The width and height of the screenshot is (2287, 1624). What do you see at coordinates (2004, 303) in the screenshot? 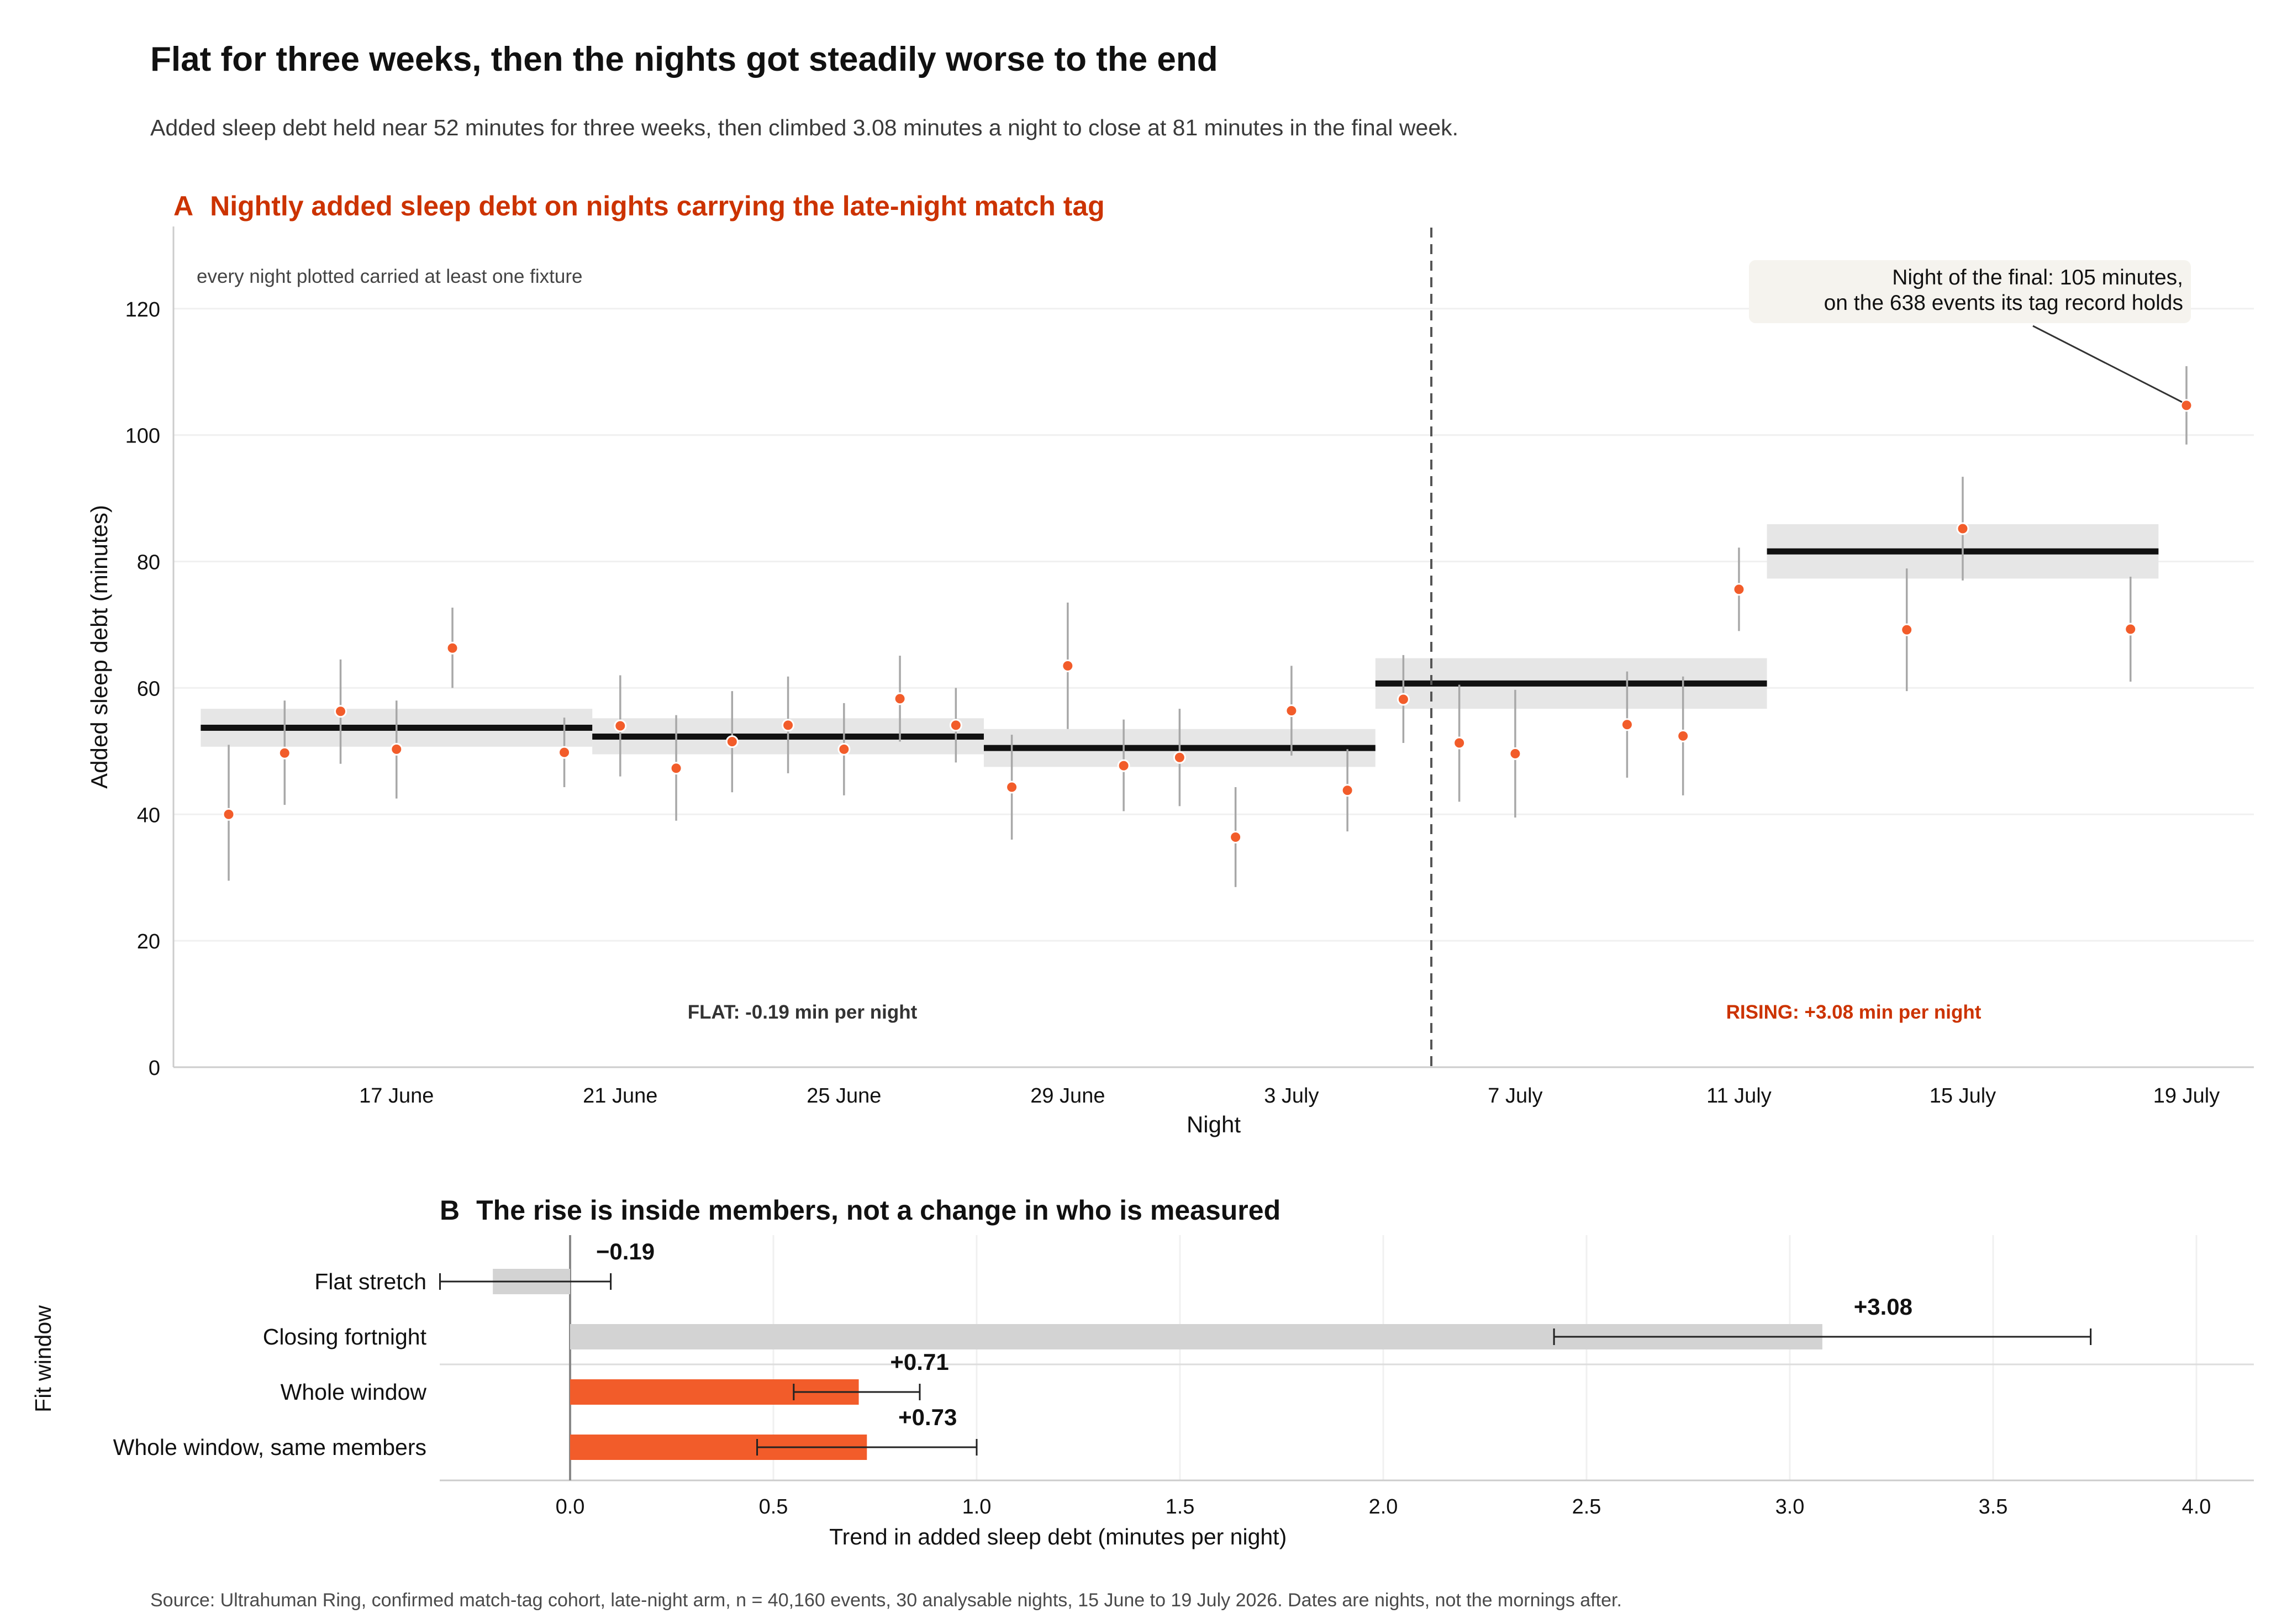
I see `annotation-text: on the 638 events its tag record holds` at bounding box center [2004, 303].